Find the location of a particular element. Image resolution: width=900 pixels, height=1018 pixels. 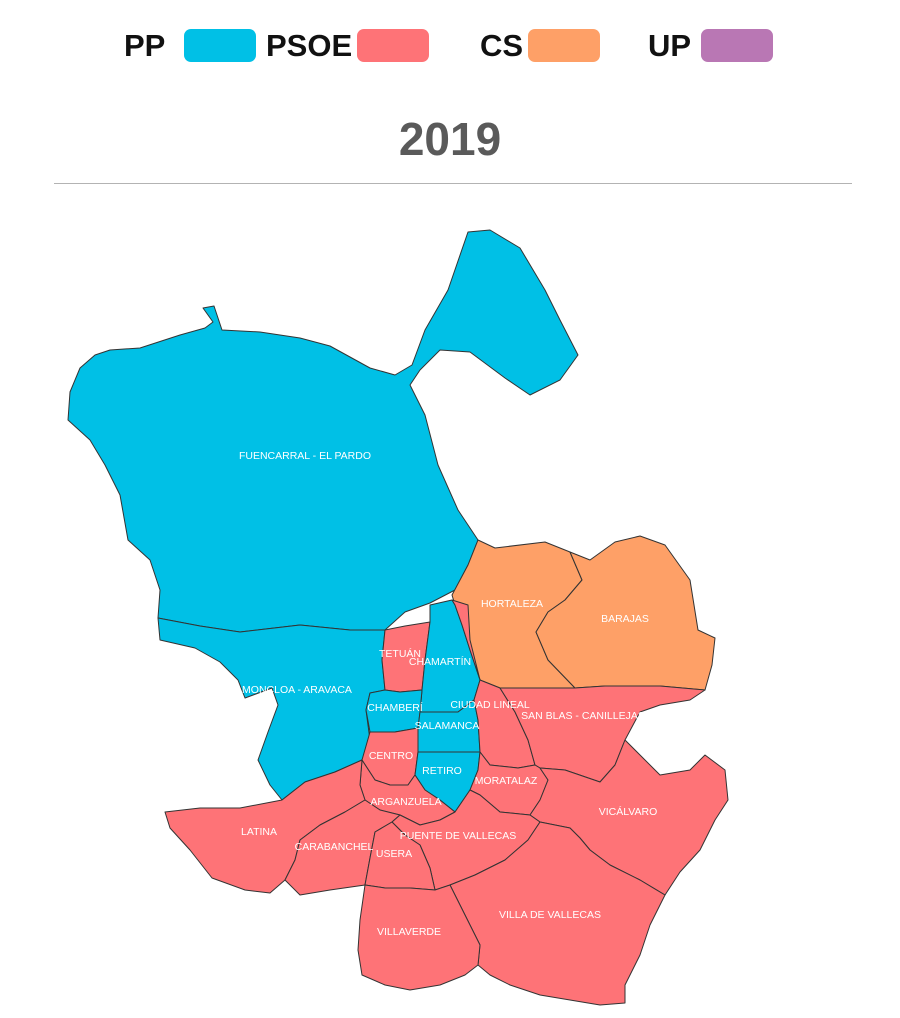

label-san-blas: SAN BLAS - CANILLEJAS is located at coordinates (583, 716).